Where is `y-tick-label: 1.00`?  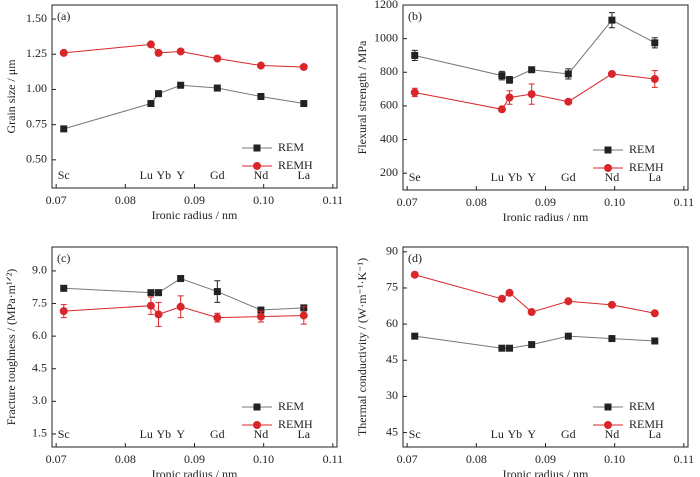 y-tick-label: 1.00 is located at coordinates (36, 88).